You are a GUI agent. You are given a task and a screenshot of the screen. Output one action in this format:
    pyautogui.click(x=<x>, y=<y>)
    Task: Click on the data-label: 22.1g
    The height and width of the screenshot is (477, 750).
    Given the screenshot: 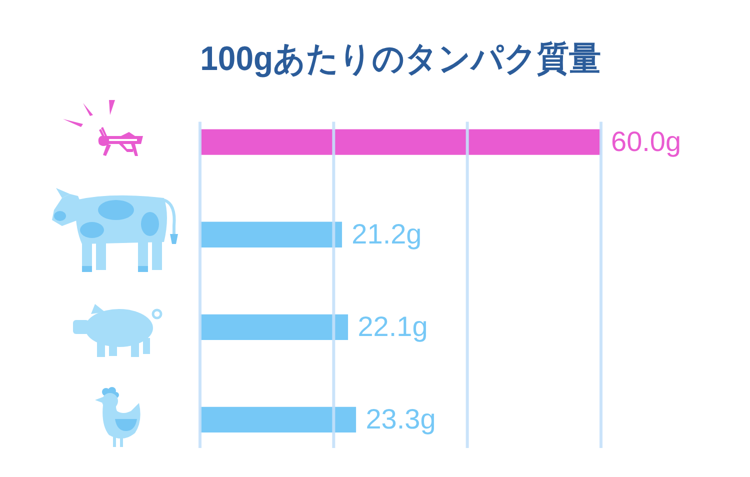 What is the action you would take?
    pyautogui.click(x=393, y=326)
    